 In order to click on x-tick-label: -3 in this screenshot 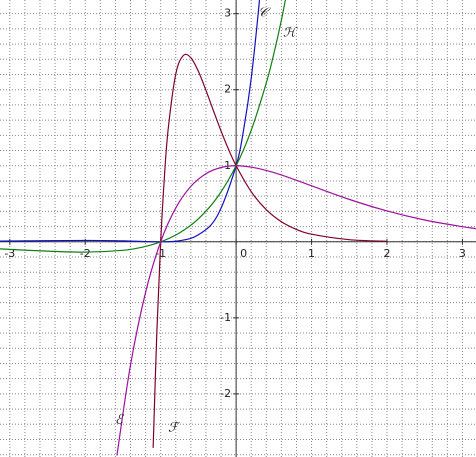, I will do `click(9, 253)`.